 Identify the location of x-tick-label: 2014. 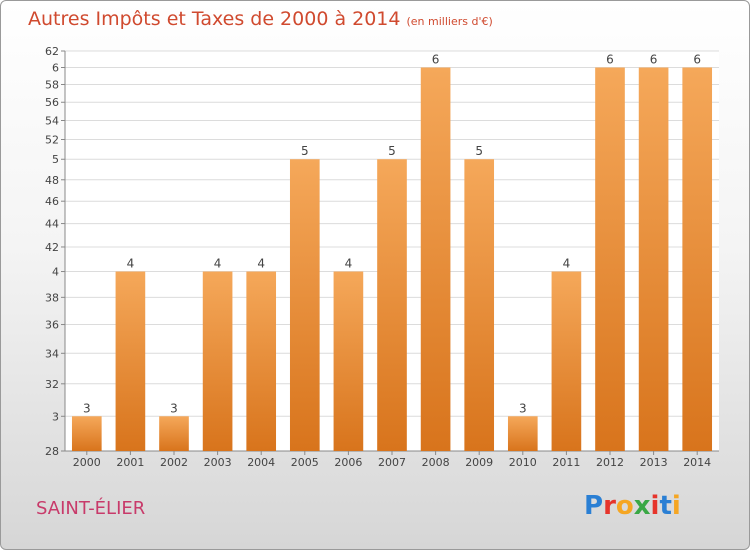
(697, 462).